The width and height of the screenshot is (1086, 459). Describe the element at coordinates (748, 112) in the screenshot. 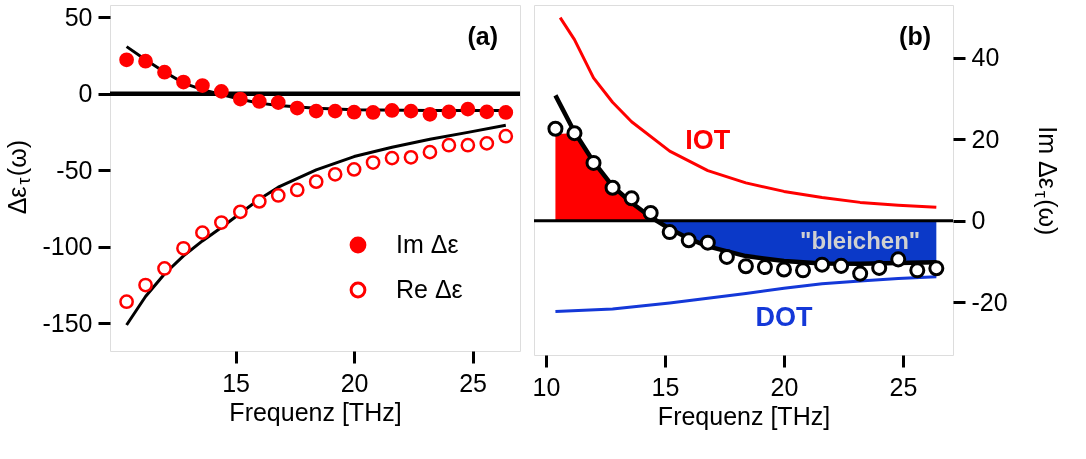

I see `line-series` at that location.